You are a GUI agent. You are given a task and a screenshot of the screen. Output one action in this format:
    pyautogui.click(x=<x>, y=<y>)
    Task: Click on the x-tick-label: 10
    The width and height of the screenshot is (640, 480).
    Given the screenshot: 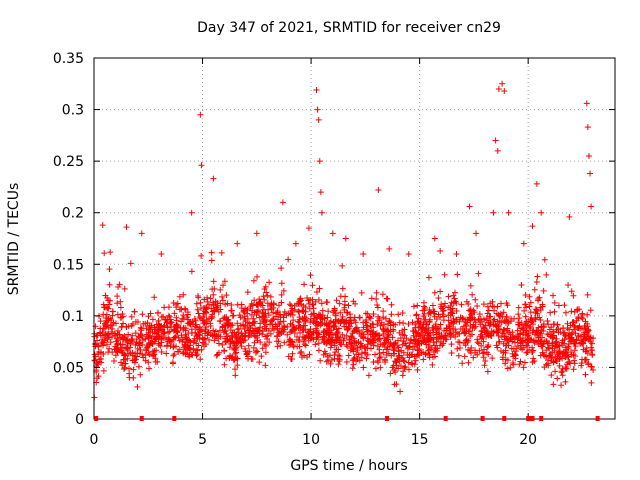 What is the action you would take?
    pyautogui.click(x=311, y=440)
    